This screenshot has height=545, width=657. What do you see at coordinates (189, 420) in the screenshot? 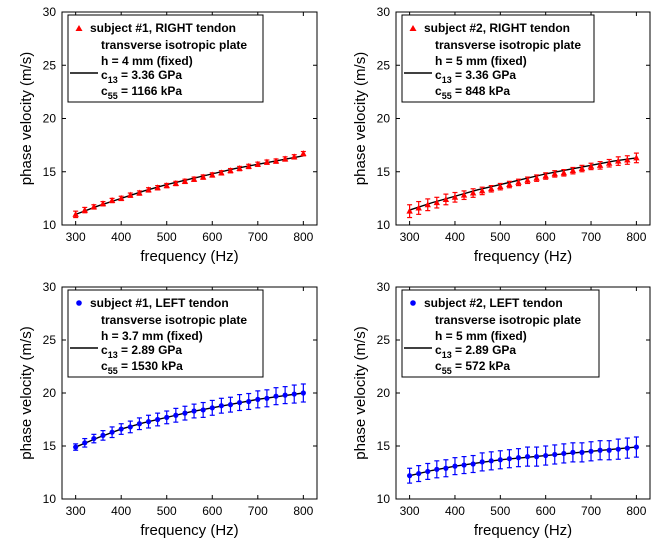
I see `model-curve` at bounding box center [189, 420].